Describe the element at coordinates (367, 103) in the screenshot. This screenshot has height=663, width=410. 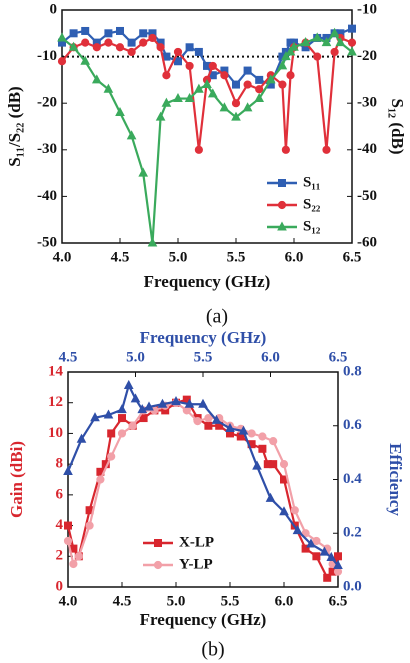
I see `y2-tick-label: -30` at that location.